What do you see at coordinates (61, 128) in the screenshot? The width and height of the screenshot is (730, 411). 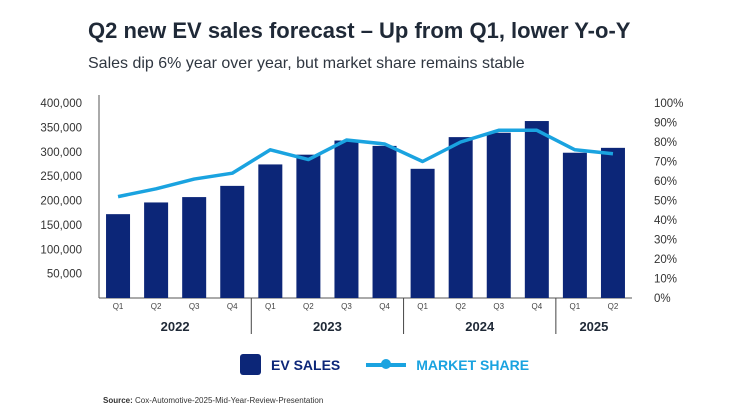 I see `y-tick-label: 350,000` at bounding box center [61, 128].